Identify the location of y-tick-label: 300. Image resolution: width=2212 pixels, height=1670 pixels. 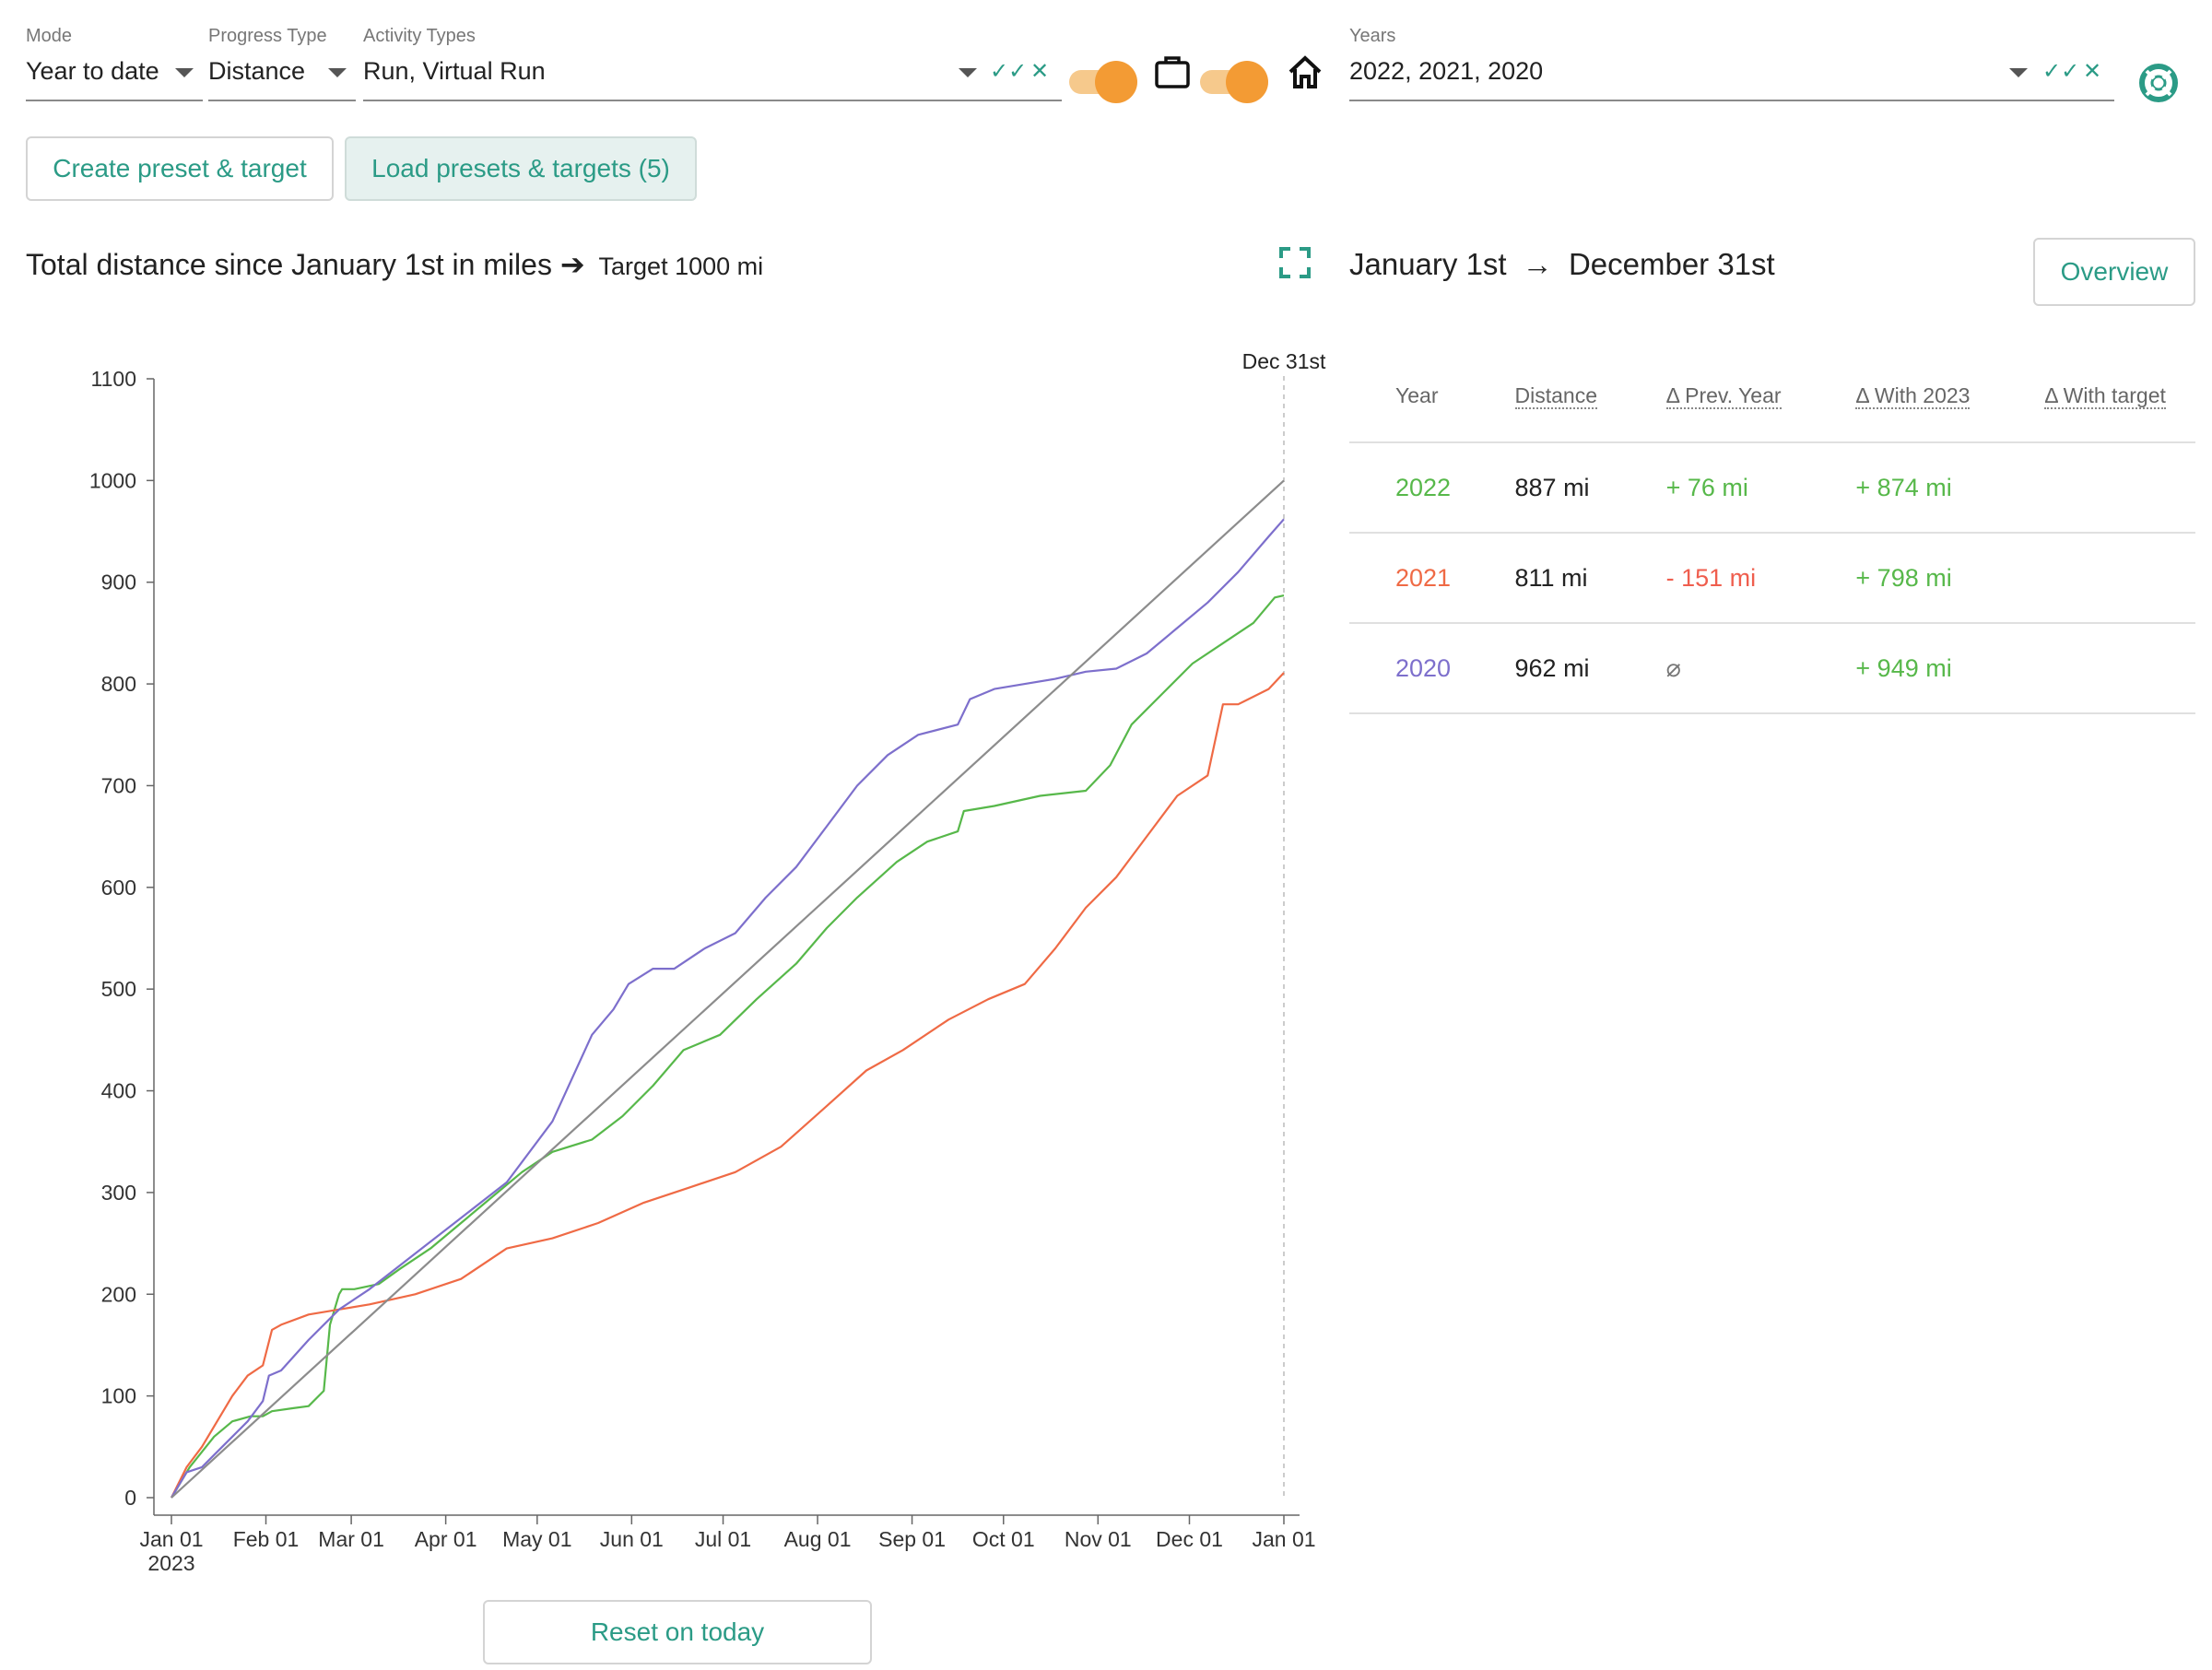
(118, 1193).